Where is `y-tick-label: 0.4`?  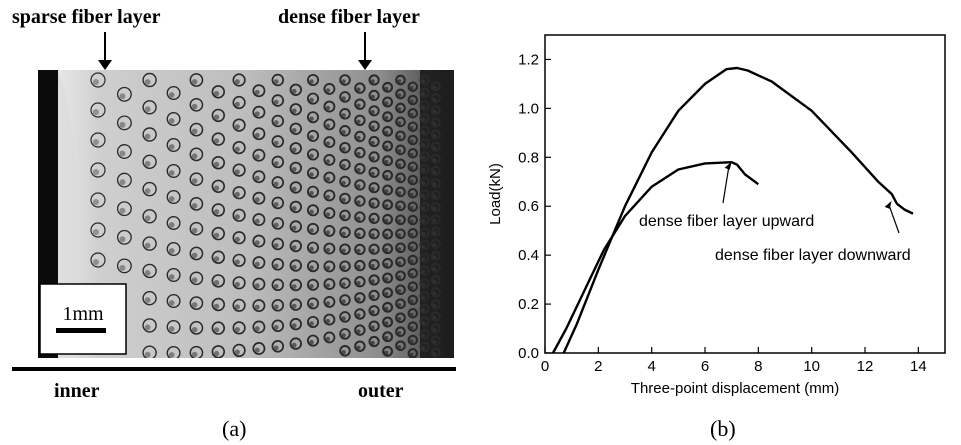 y-tick-label: 0.4 is located at coordinates (528, 255).